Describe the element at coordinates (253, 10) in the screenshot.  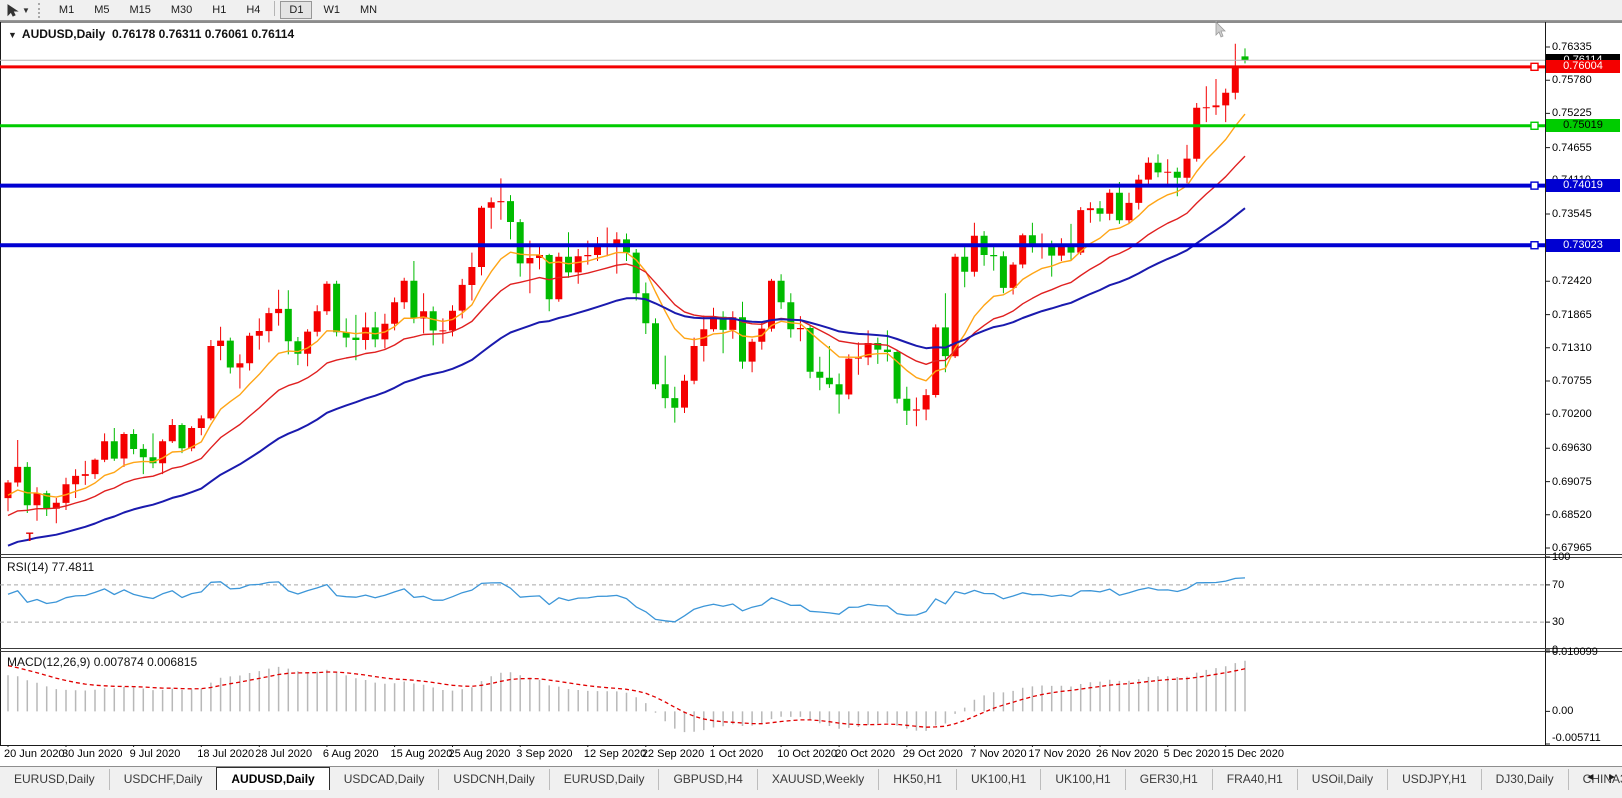
I see `timeframe-button-h4: H4` at that location.